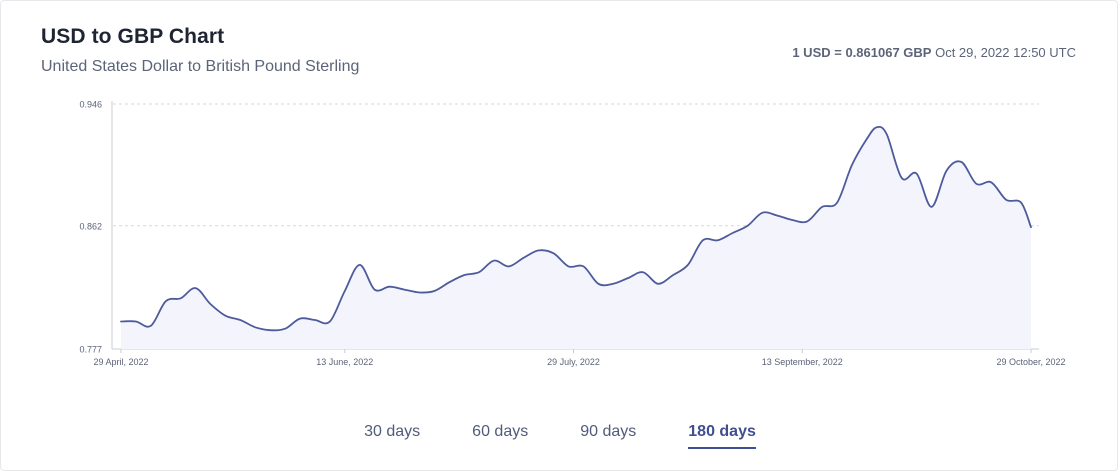 The image size is (1120, 473). I want to click on current-rate-timestamp: Oct 29, 2022 12:50 UTC, so click(1005, 52).